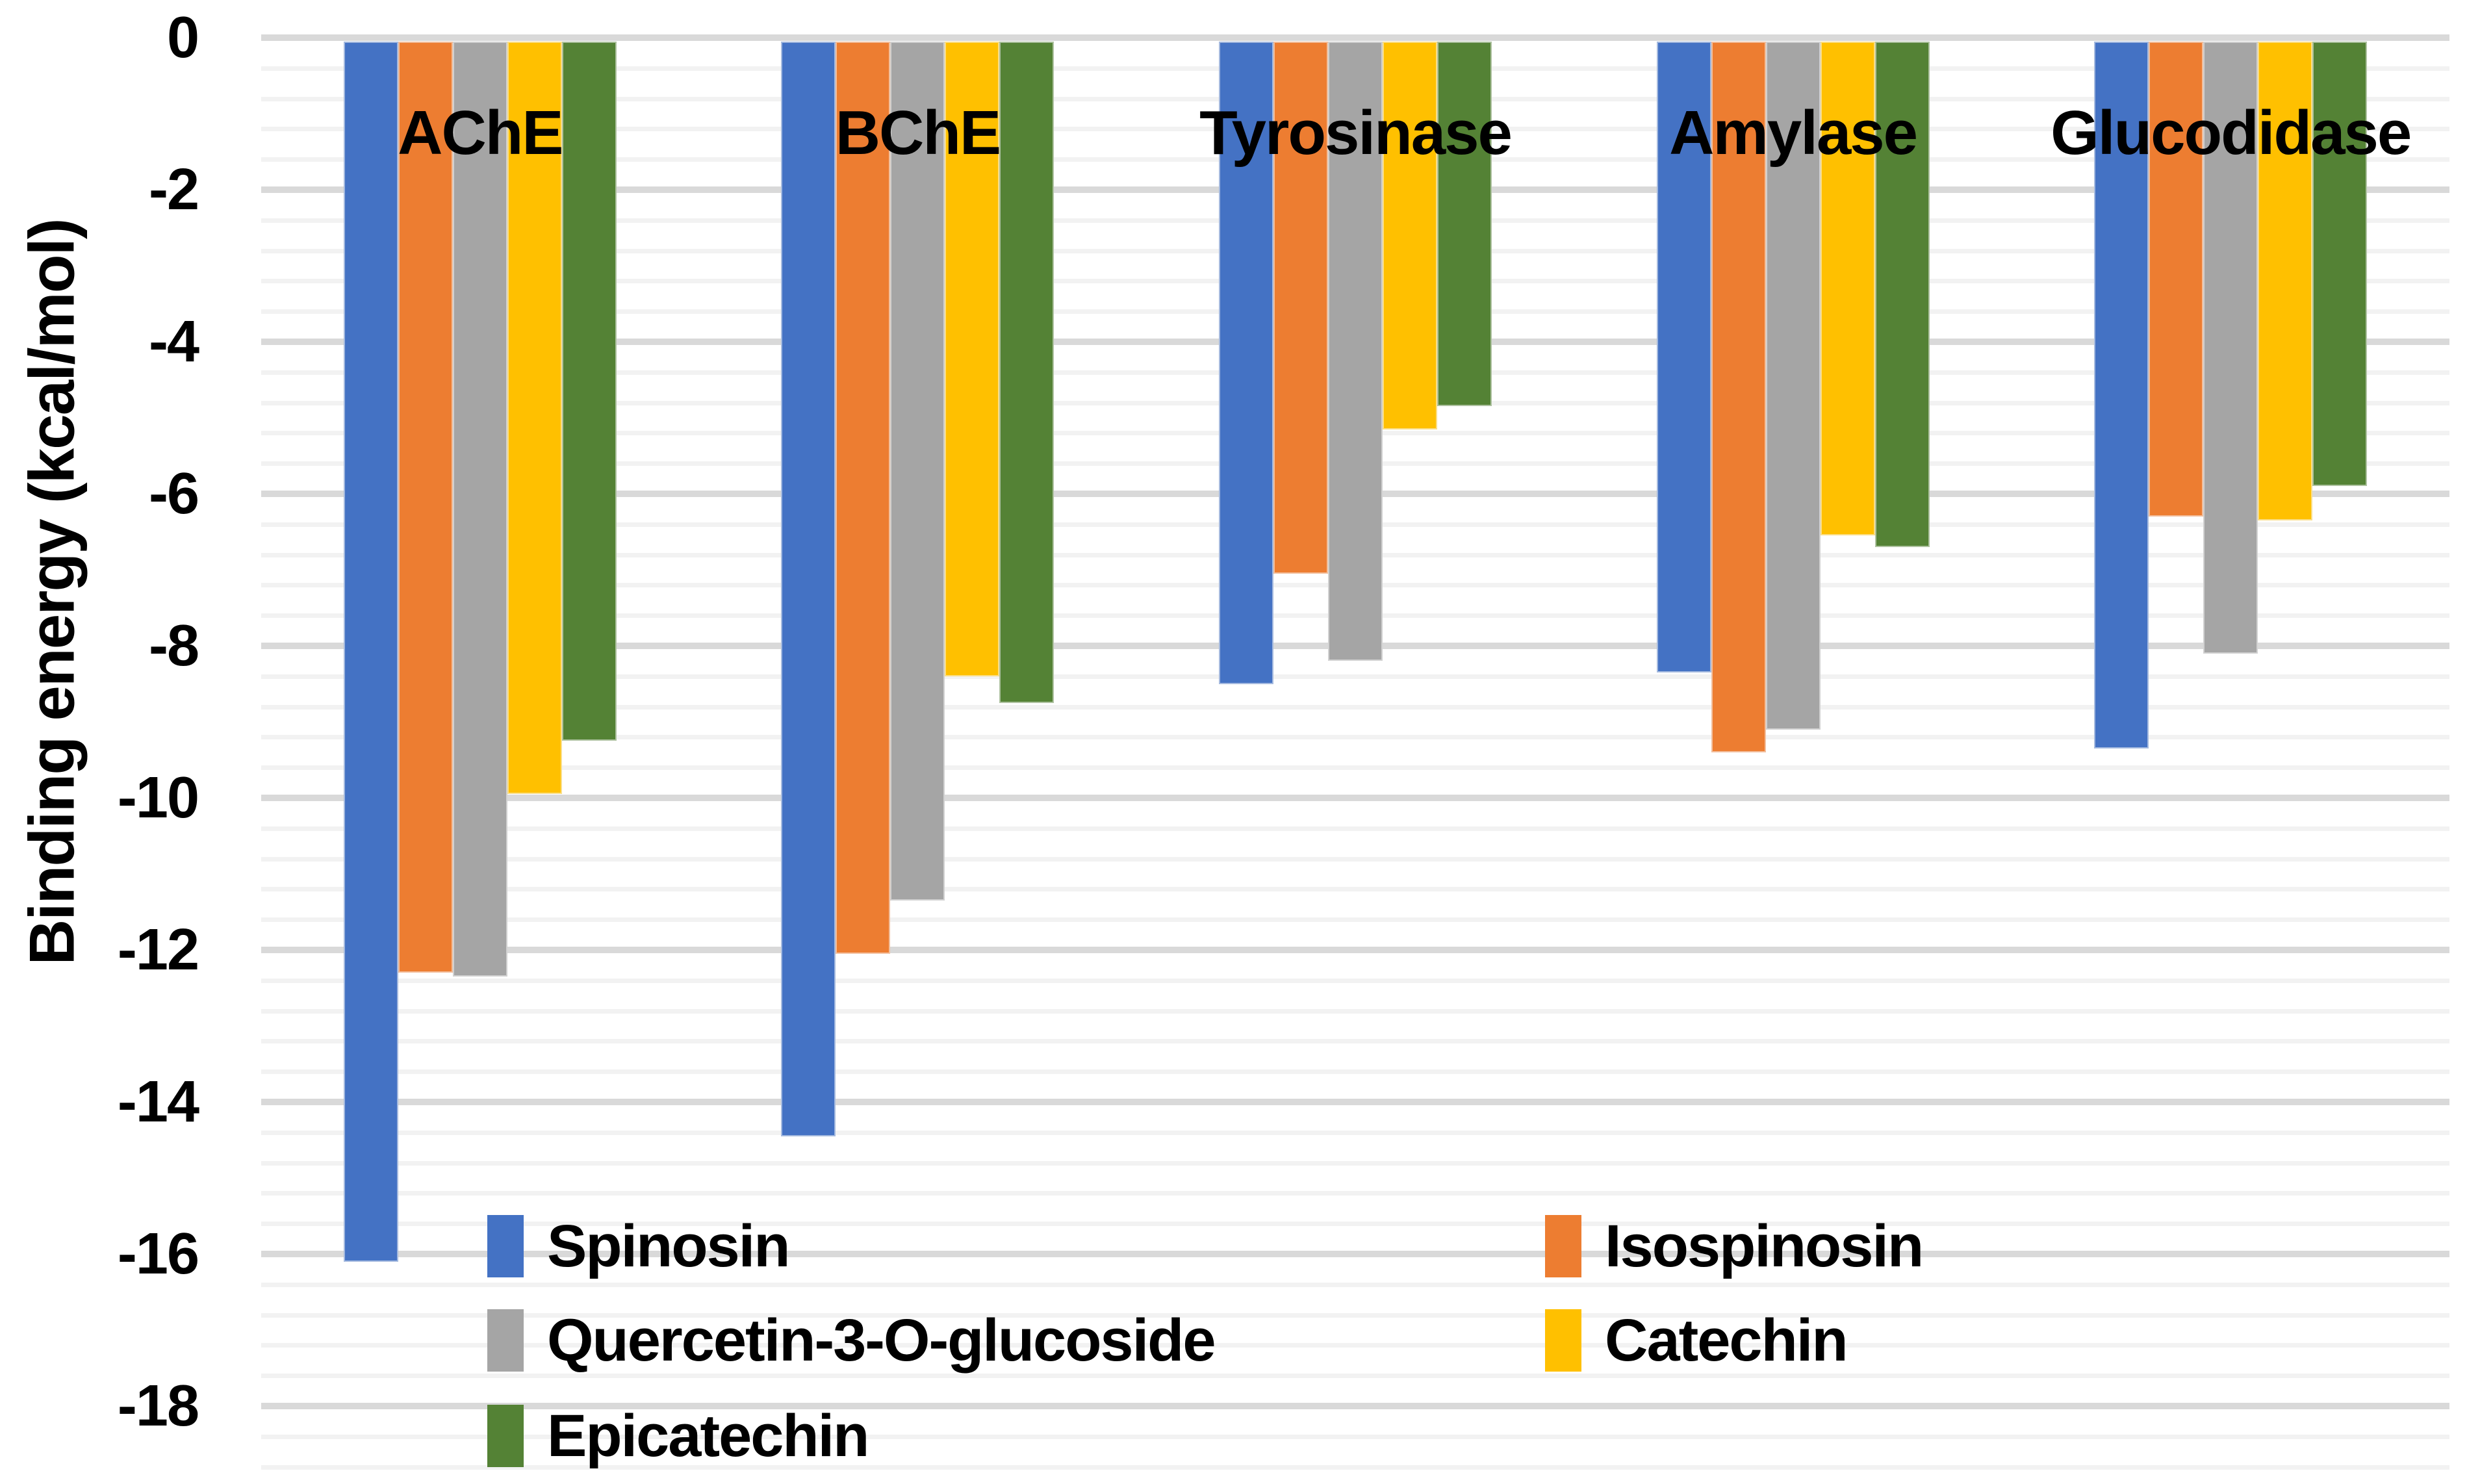 The width and height of the screenshot is (2467, 1484). Describe the element at coordinates (881, 1340) in the screenshot. I see `legend-label: Quercetin-3-O-glucoside` at that location.